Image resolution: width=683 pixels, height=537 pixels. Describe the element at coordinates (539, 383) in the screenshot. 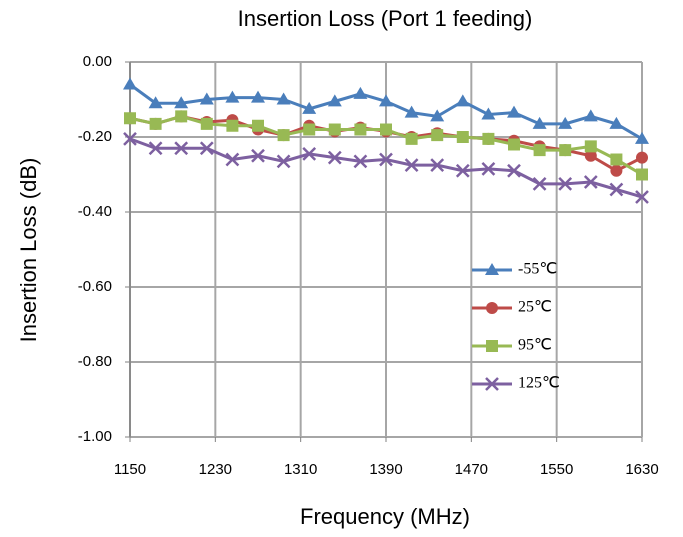

I see `legend-label: 125℃` at that location.